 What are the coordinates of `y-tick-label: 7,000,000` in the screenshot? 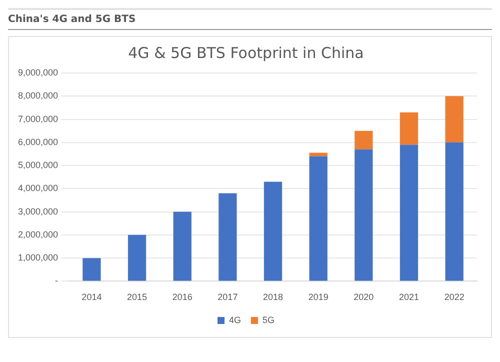 It's located at (38, 119).